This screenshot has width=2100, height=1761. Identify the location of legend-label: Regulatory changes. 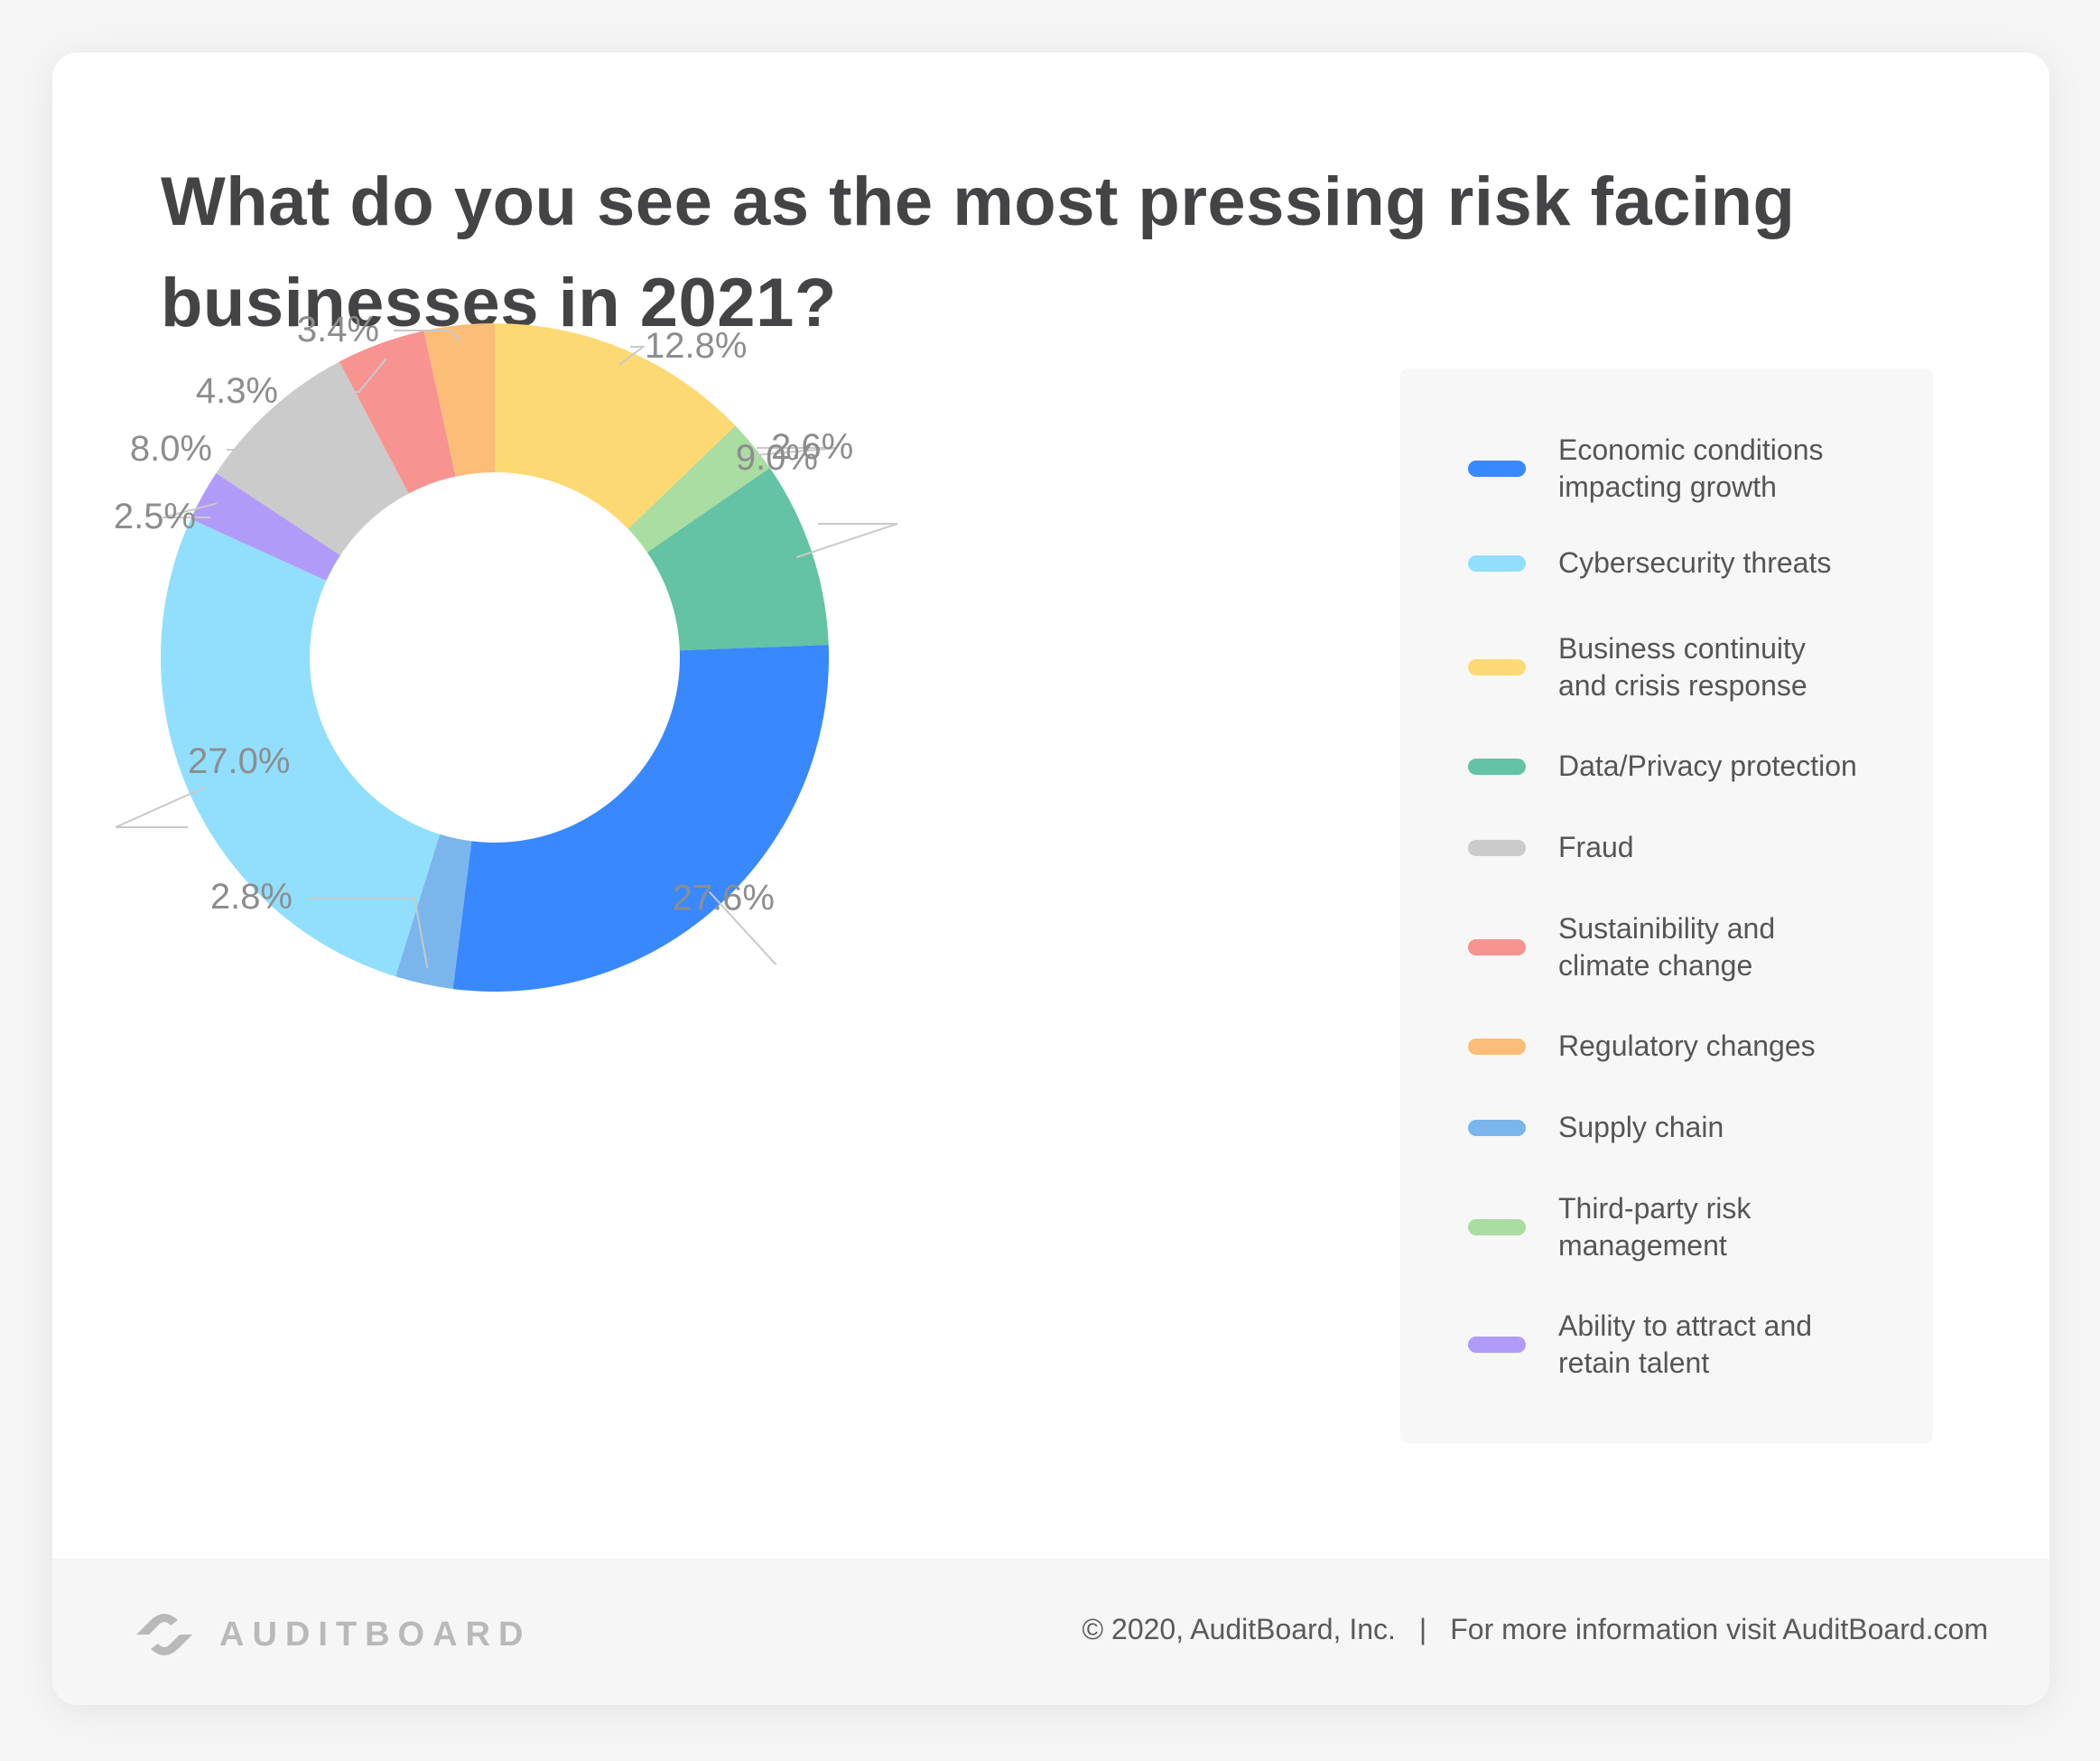
(1738, 1046).